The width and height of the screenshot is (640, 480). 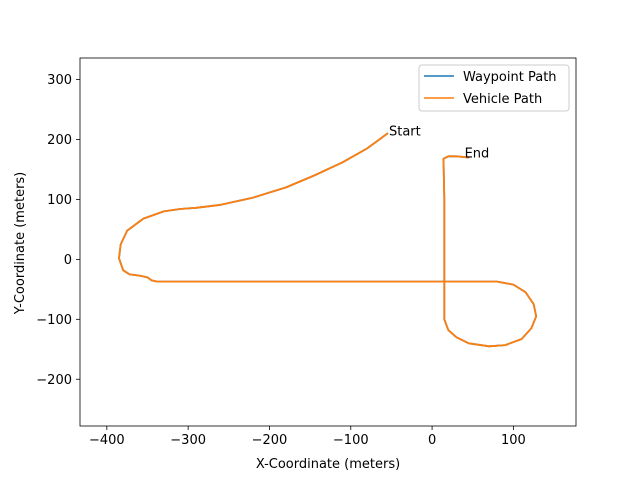 What do you see at coordinates (54, 320) in the screenshot?
I see `y-tick-label: −100` at bounding box center [54, 320].